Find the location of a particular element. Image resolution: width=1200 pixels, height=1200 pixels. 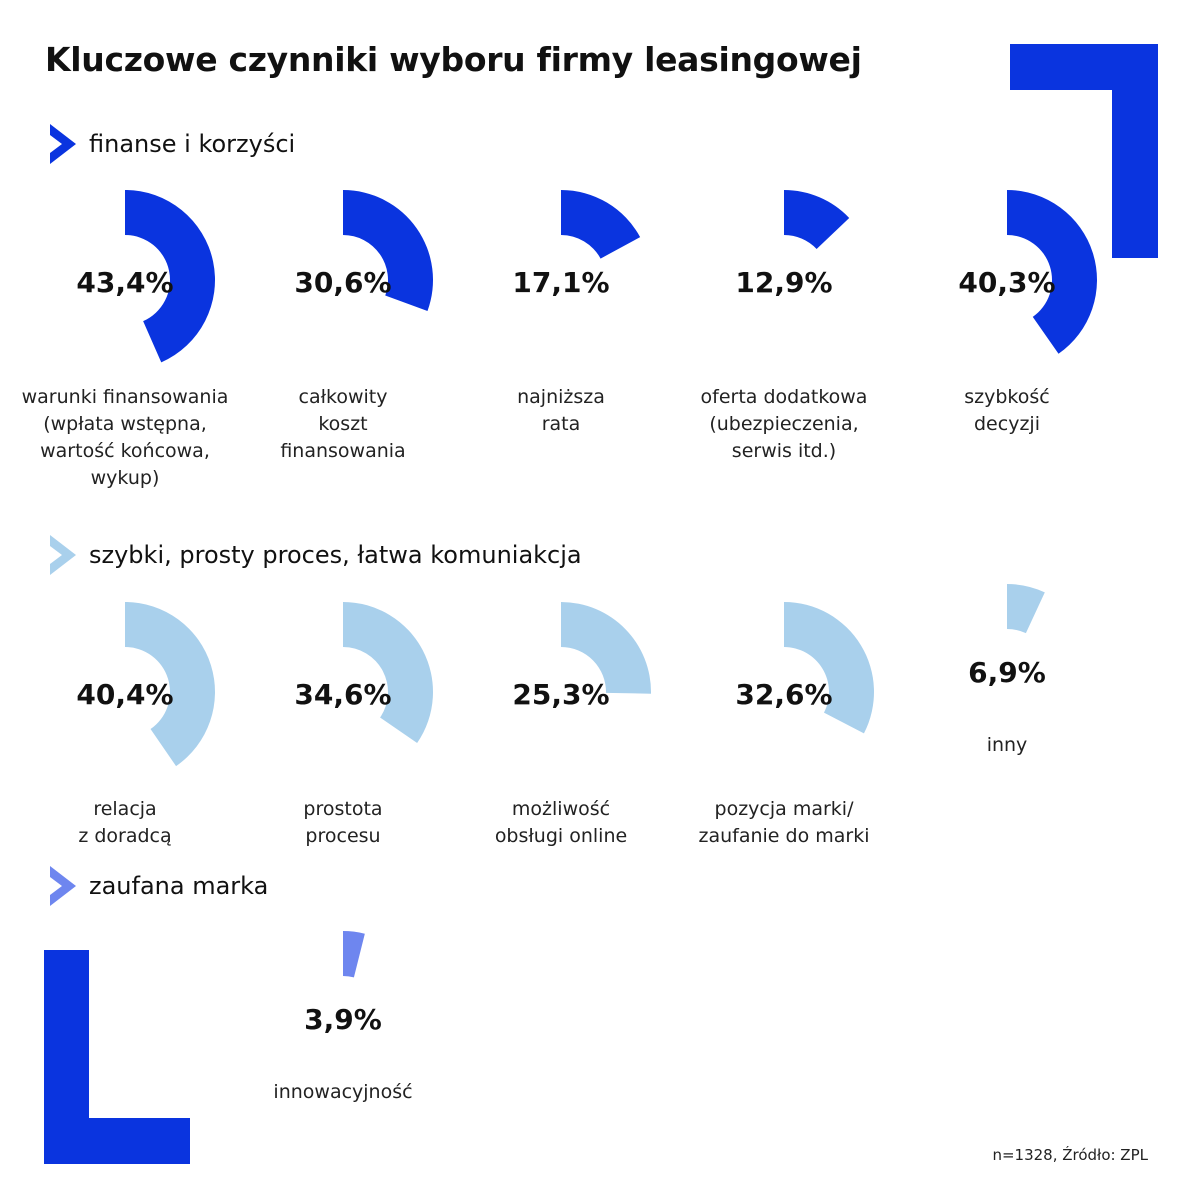

section-title: finanse i korzyści is located at coordinates (192, 144).